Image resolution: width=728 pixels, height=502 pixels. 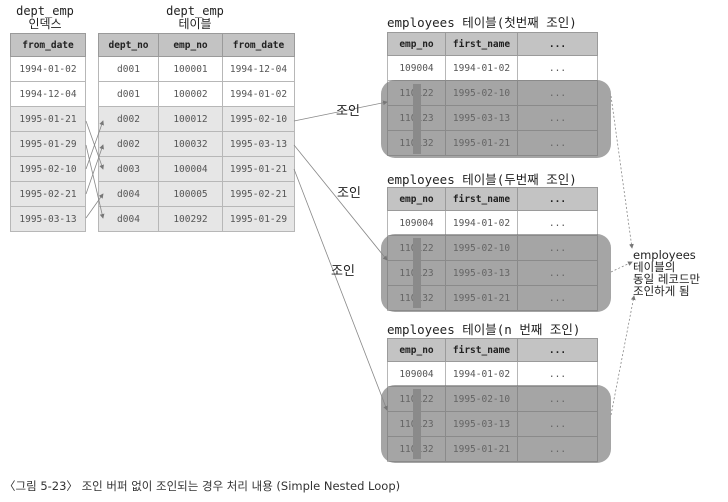 What do you see at coordinates (45, 11) in the screenshot?
I see `left-title-line1: dept_emp` at bounding box center [45, 11].